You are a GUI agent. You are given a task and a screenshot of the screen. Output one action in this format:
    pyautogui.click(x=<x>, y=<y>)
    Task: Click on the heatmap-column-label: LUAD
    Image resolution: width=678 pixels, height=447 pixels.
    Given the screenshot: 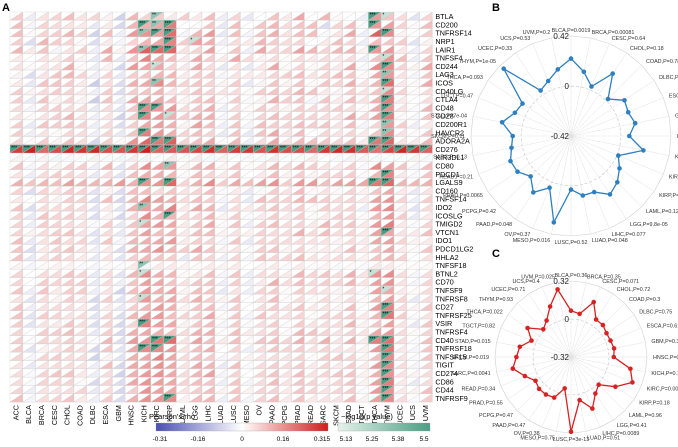 What is the action you would take?
    pyautogui.click(x=220, y=414)
    